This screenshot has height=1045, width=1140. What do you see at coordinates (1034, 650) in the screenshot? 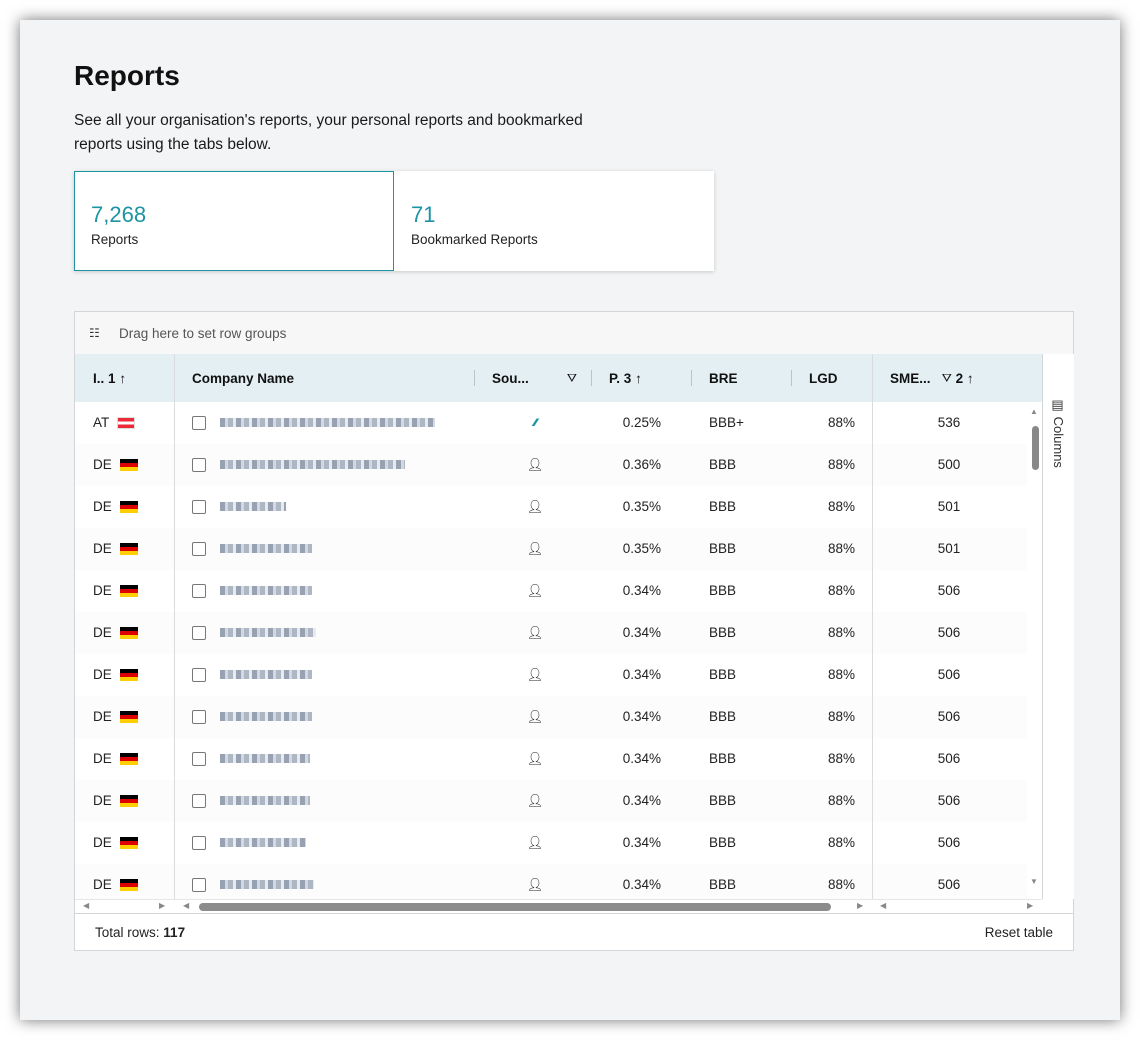
I see `vertical-scrollbar: ▲ ▼` at bounding box center [1034, 650].